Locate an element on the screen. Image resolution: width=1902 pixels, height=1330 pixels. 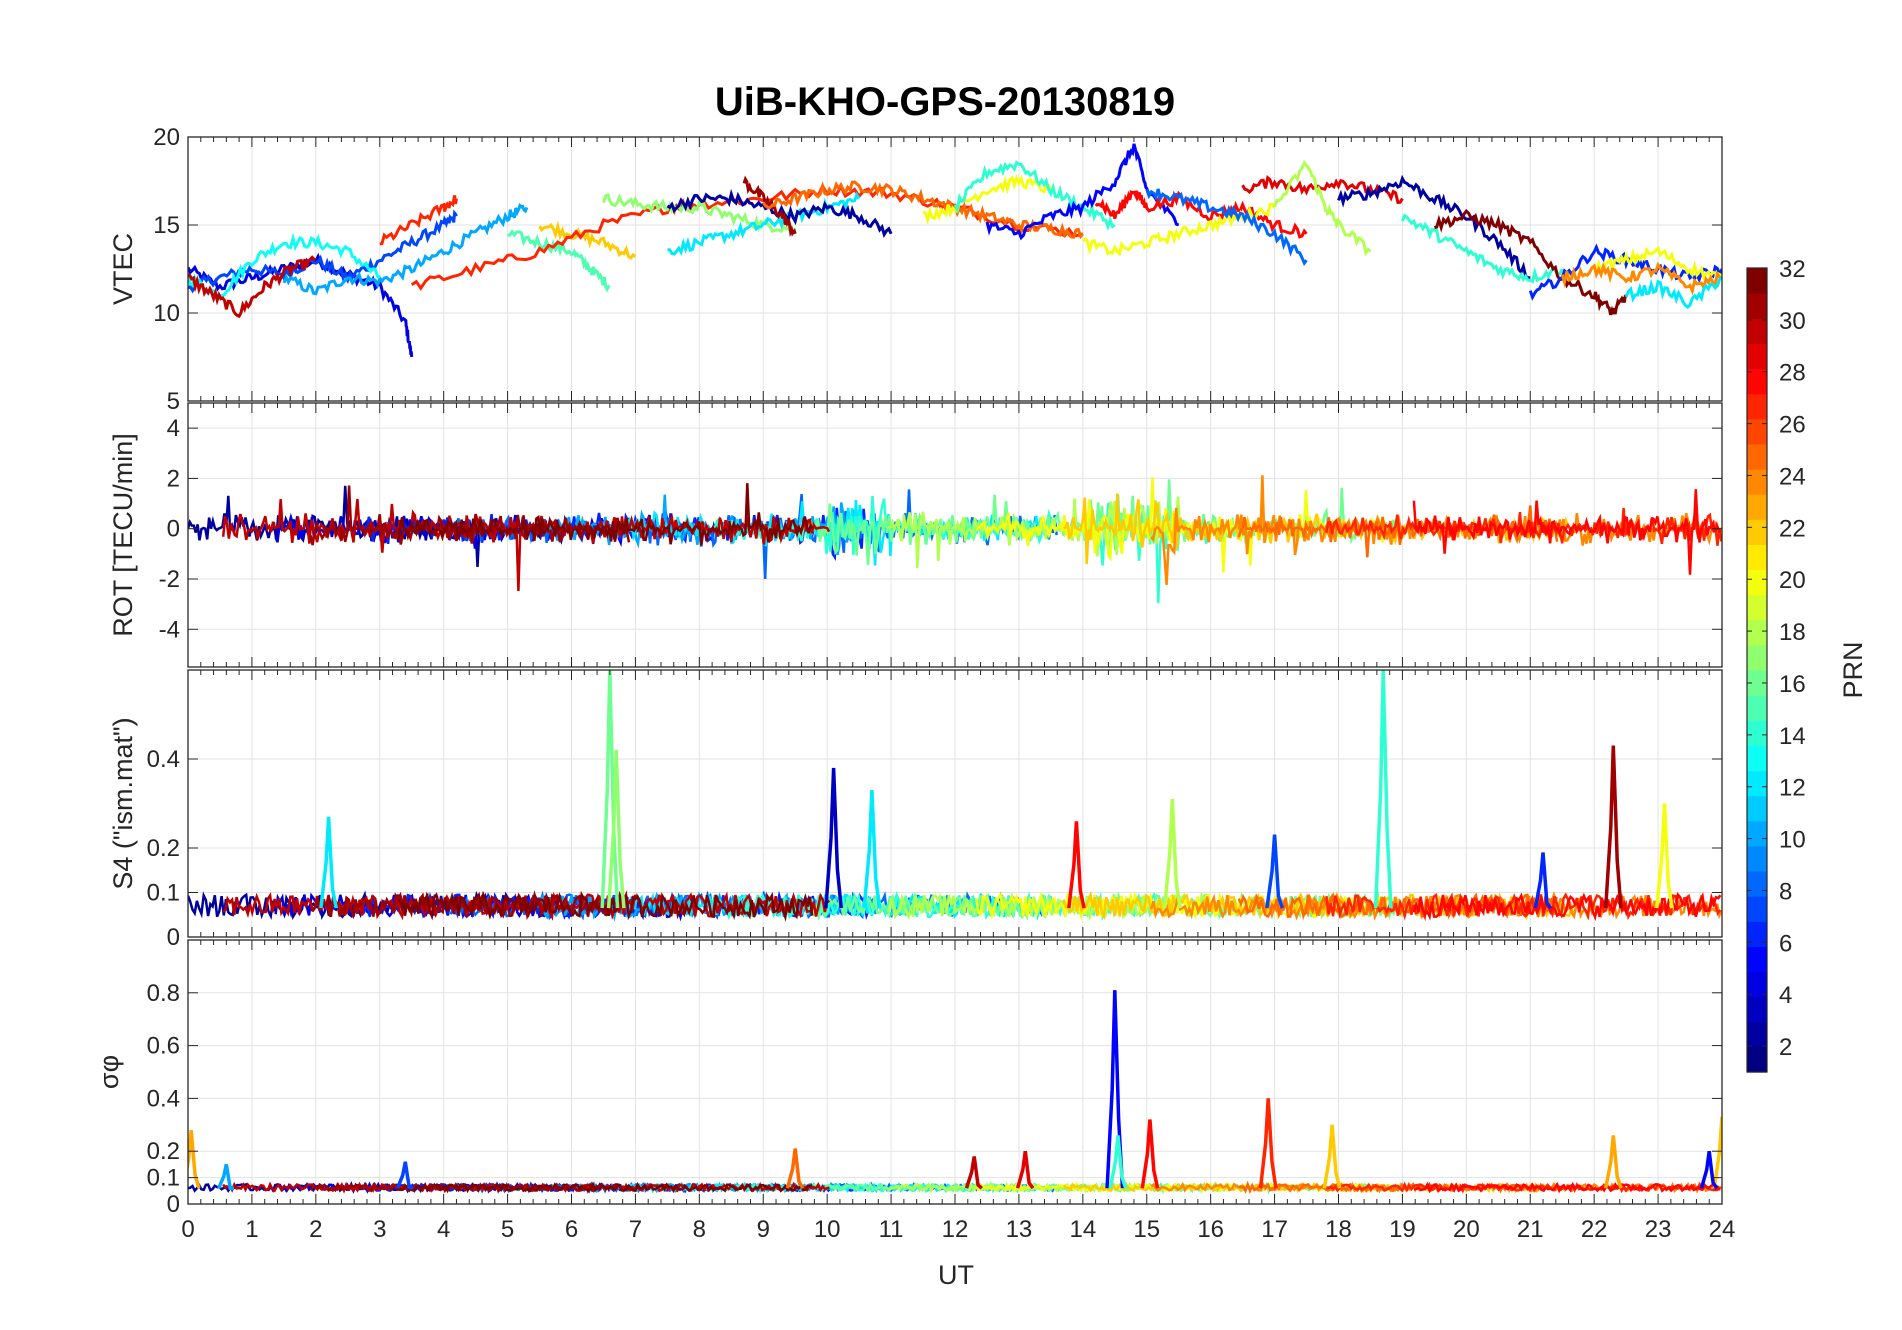
xtick-label: 19 is located at coordinates (1402, 1229).